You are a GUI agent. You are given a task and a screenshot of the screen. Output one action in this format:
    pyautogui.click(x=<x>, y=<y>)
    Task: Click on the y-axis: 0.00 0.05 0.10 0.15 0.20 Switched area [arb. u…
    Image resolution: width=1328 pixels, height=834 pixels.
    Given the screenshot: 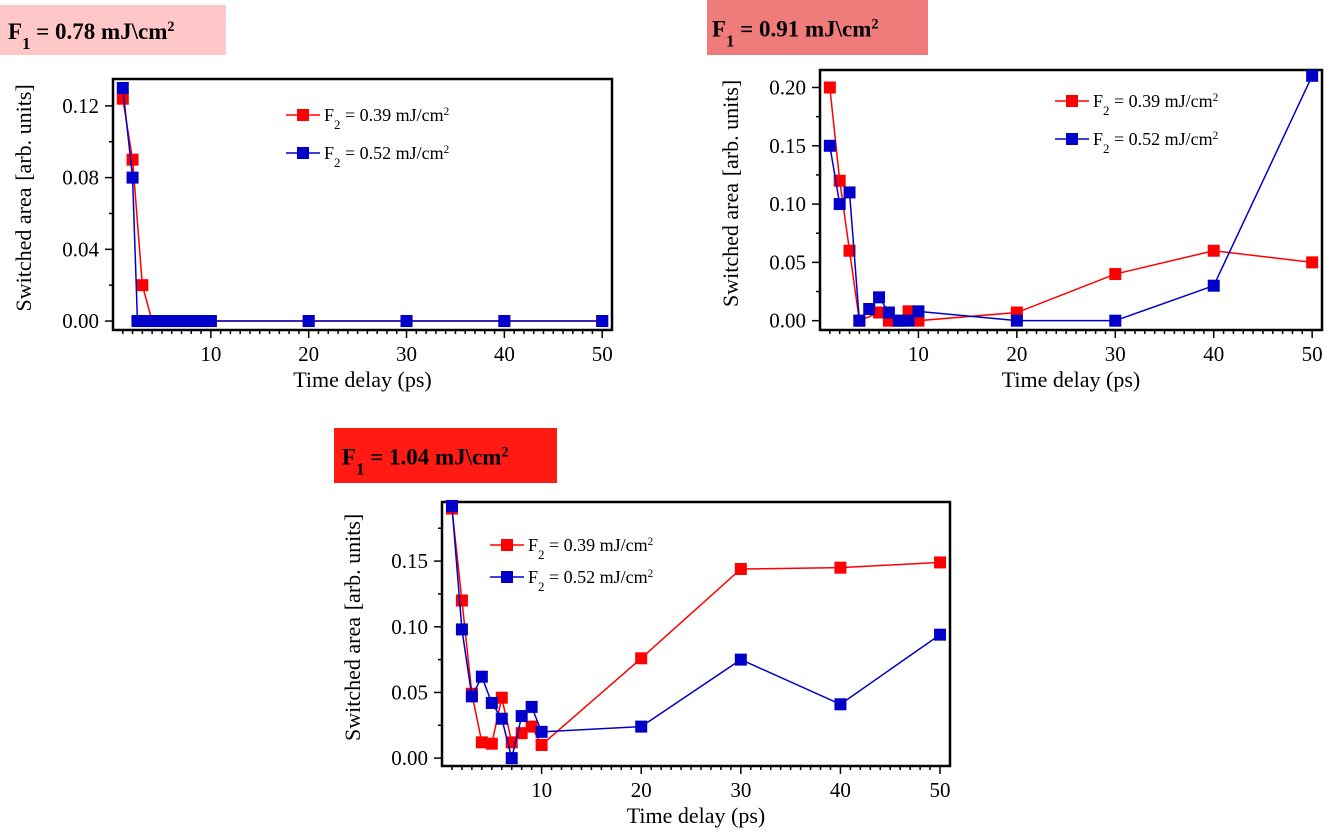 What is the action you would take?
    pyautogui.click(x=769, y=204)
    